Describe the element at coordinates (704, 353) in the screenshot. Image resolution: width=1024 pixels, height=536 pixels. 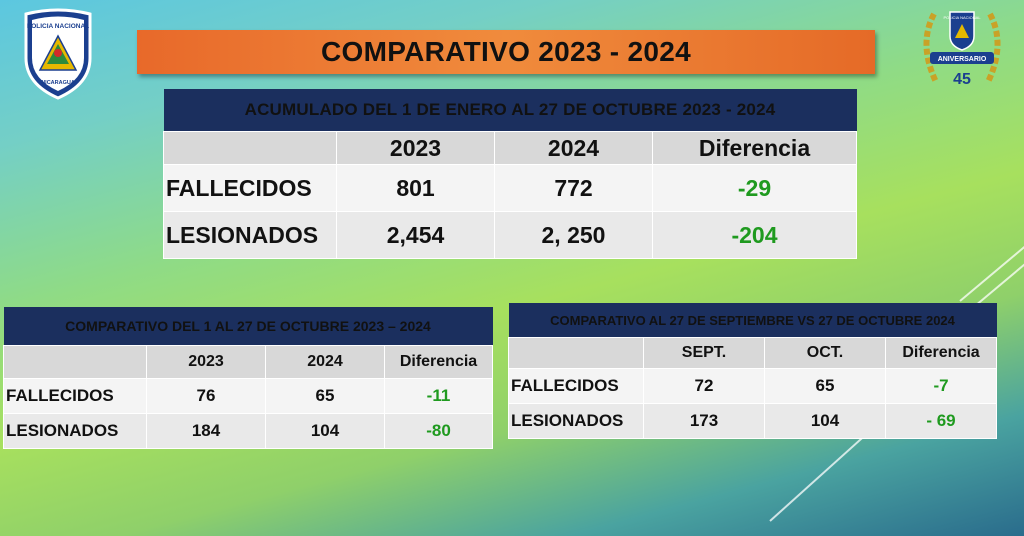
I see `header-cell: SEPT.` at that location.